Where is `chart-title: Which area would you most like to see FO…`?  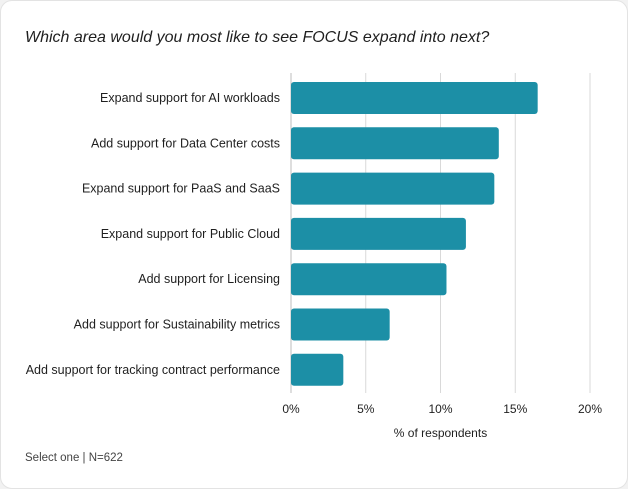 chart-title: Which area would you most like to see FO… is located at coordinates (257, 37).